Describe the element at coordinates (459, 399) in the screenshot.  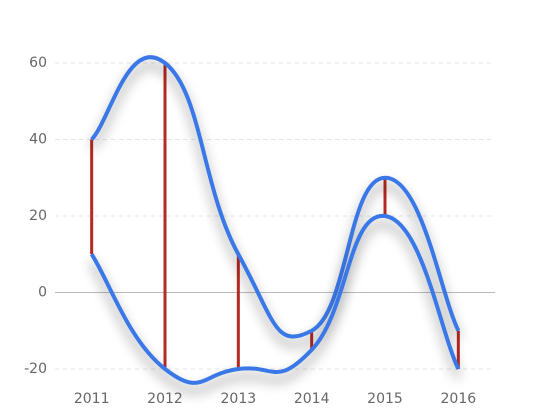
I see `x-tick-label: 2016` at that location.